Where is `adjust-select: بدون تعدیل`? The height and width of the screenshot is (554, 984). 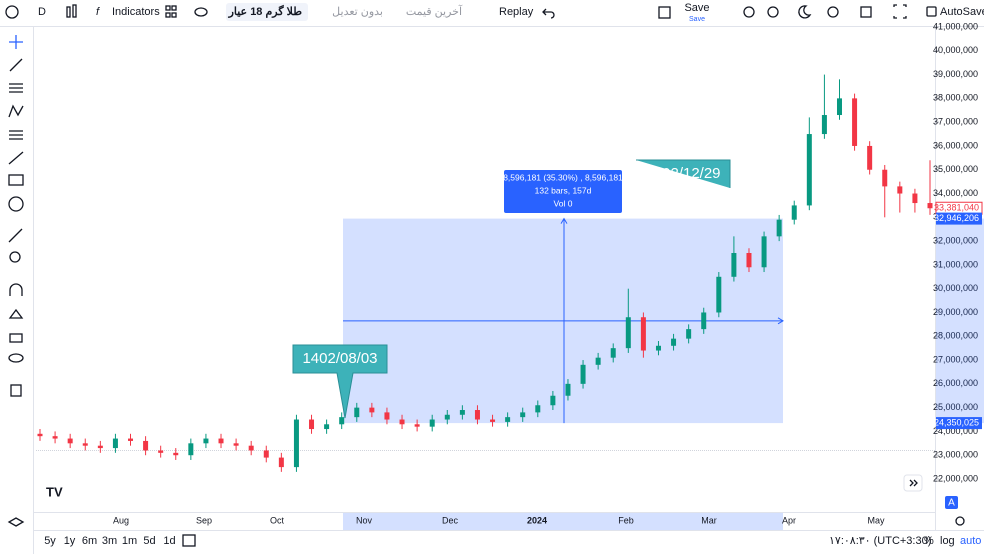 adjust-select: بدون تعدیل is located at coordinates (357, 12).